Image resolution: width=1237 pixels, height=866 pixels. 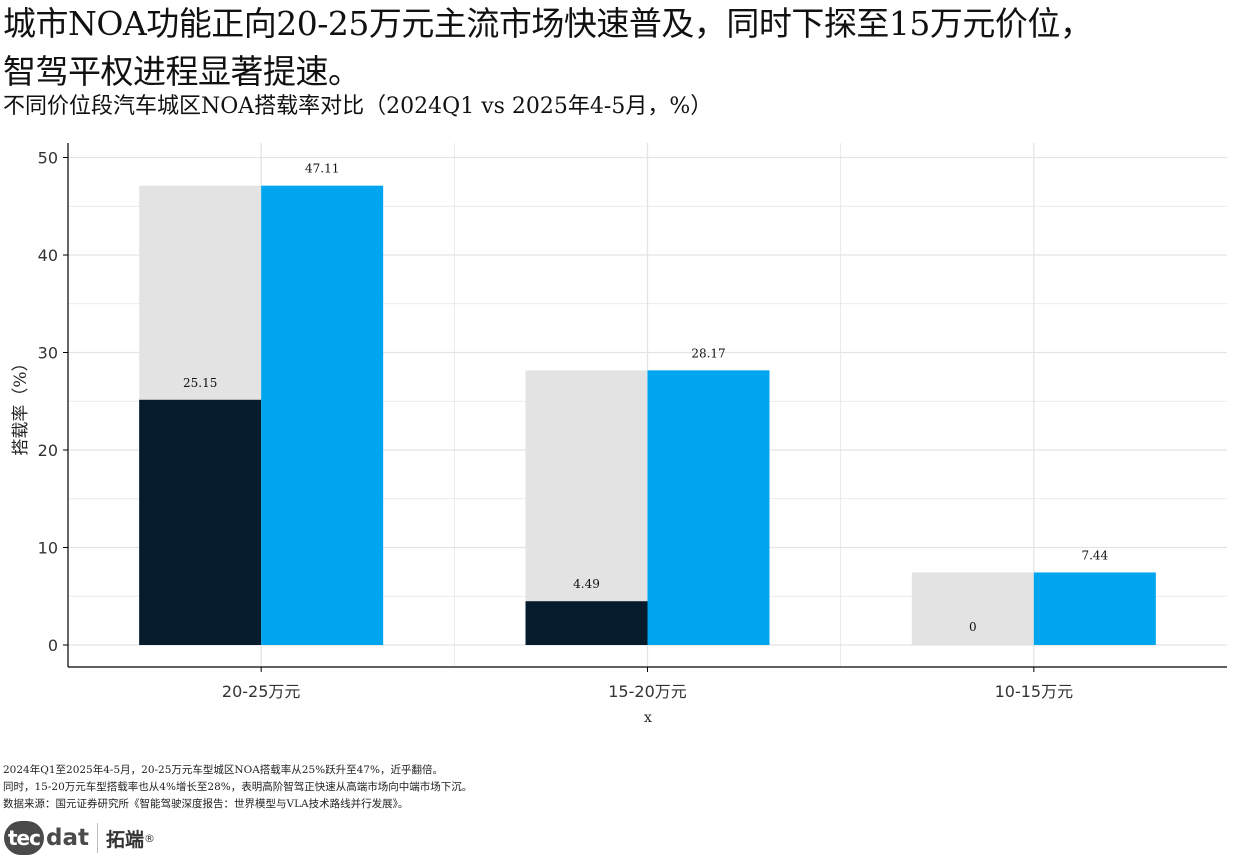 I want to click on x-axis-label: x, so click(x=648, y=718).